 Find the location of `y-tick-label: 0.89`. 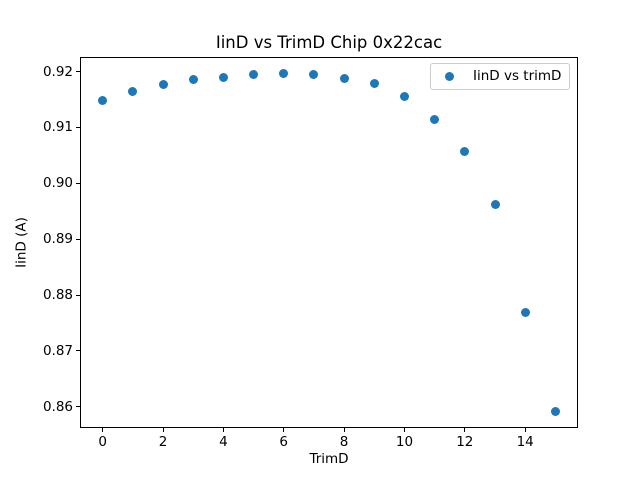

y-tick-label: 0.89 is located at coordinates (57, 239).